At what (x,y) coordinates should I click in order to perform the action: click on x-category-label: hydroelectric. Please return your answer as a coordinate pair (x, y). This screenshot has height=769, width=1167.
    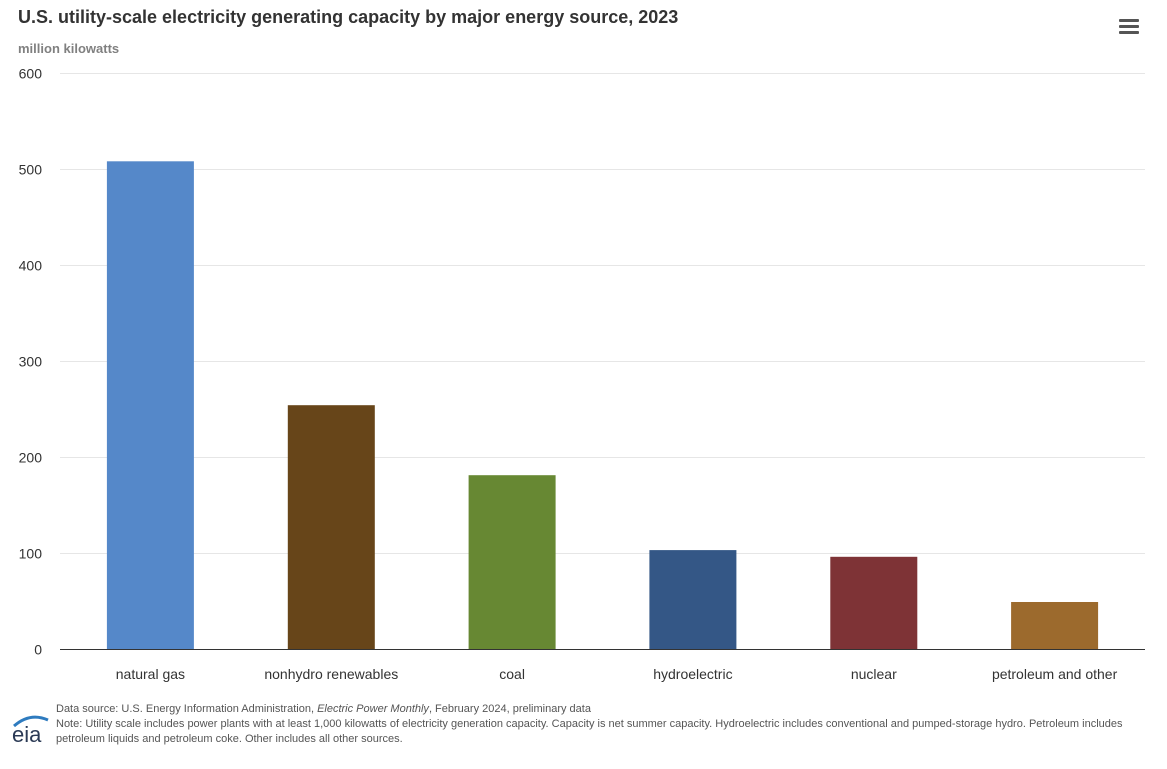
    Looking at the image, I should click on (692, 674).